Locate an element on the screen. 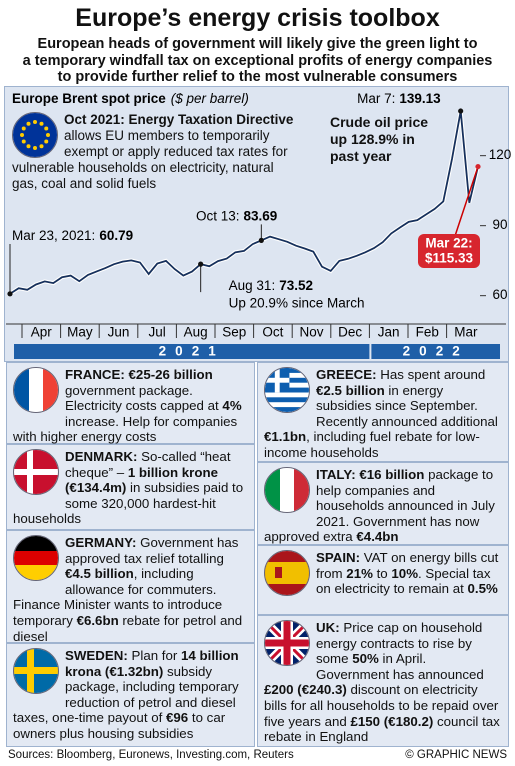 The width and height of the screenshot is (515, 766). x-tick-label: Nov is located at coordinates (311, 332).